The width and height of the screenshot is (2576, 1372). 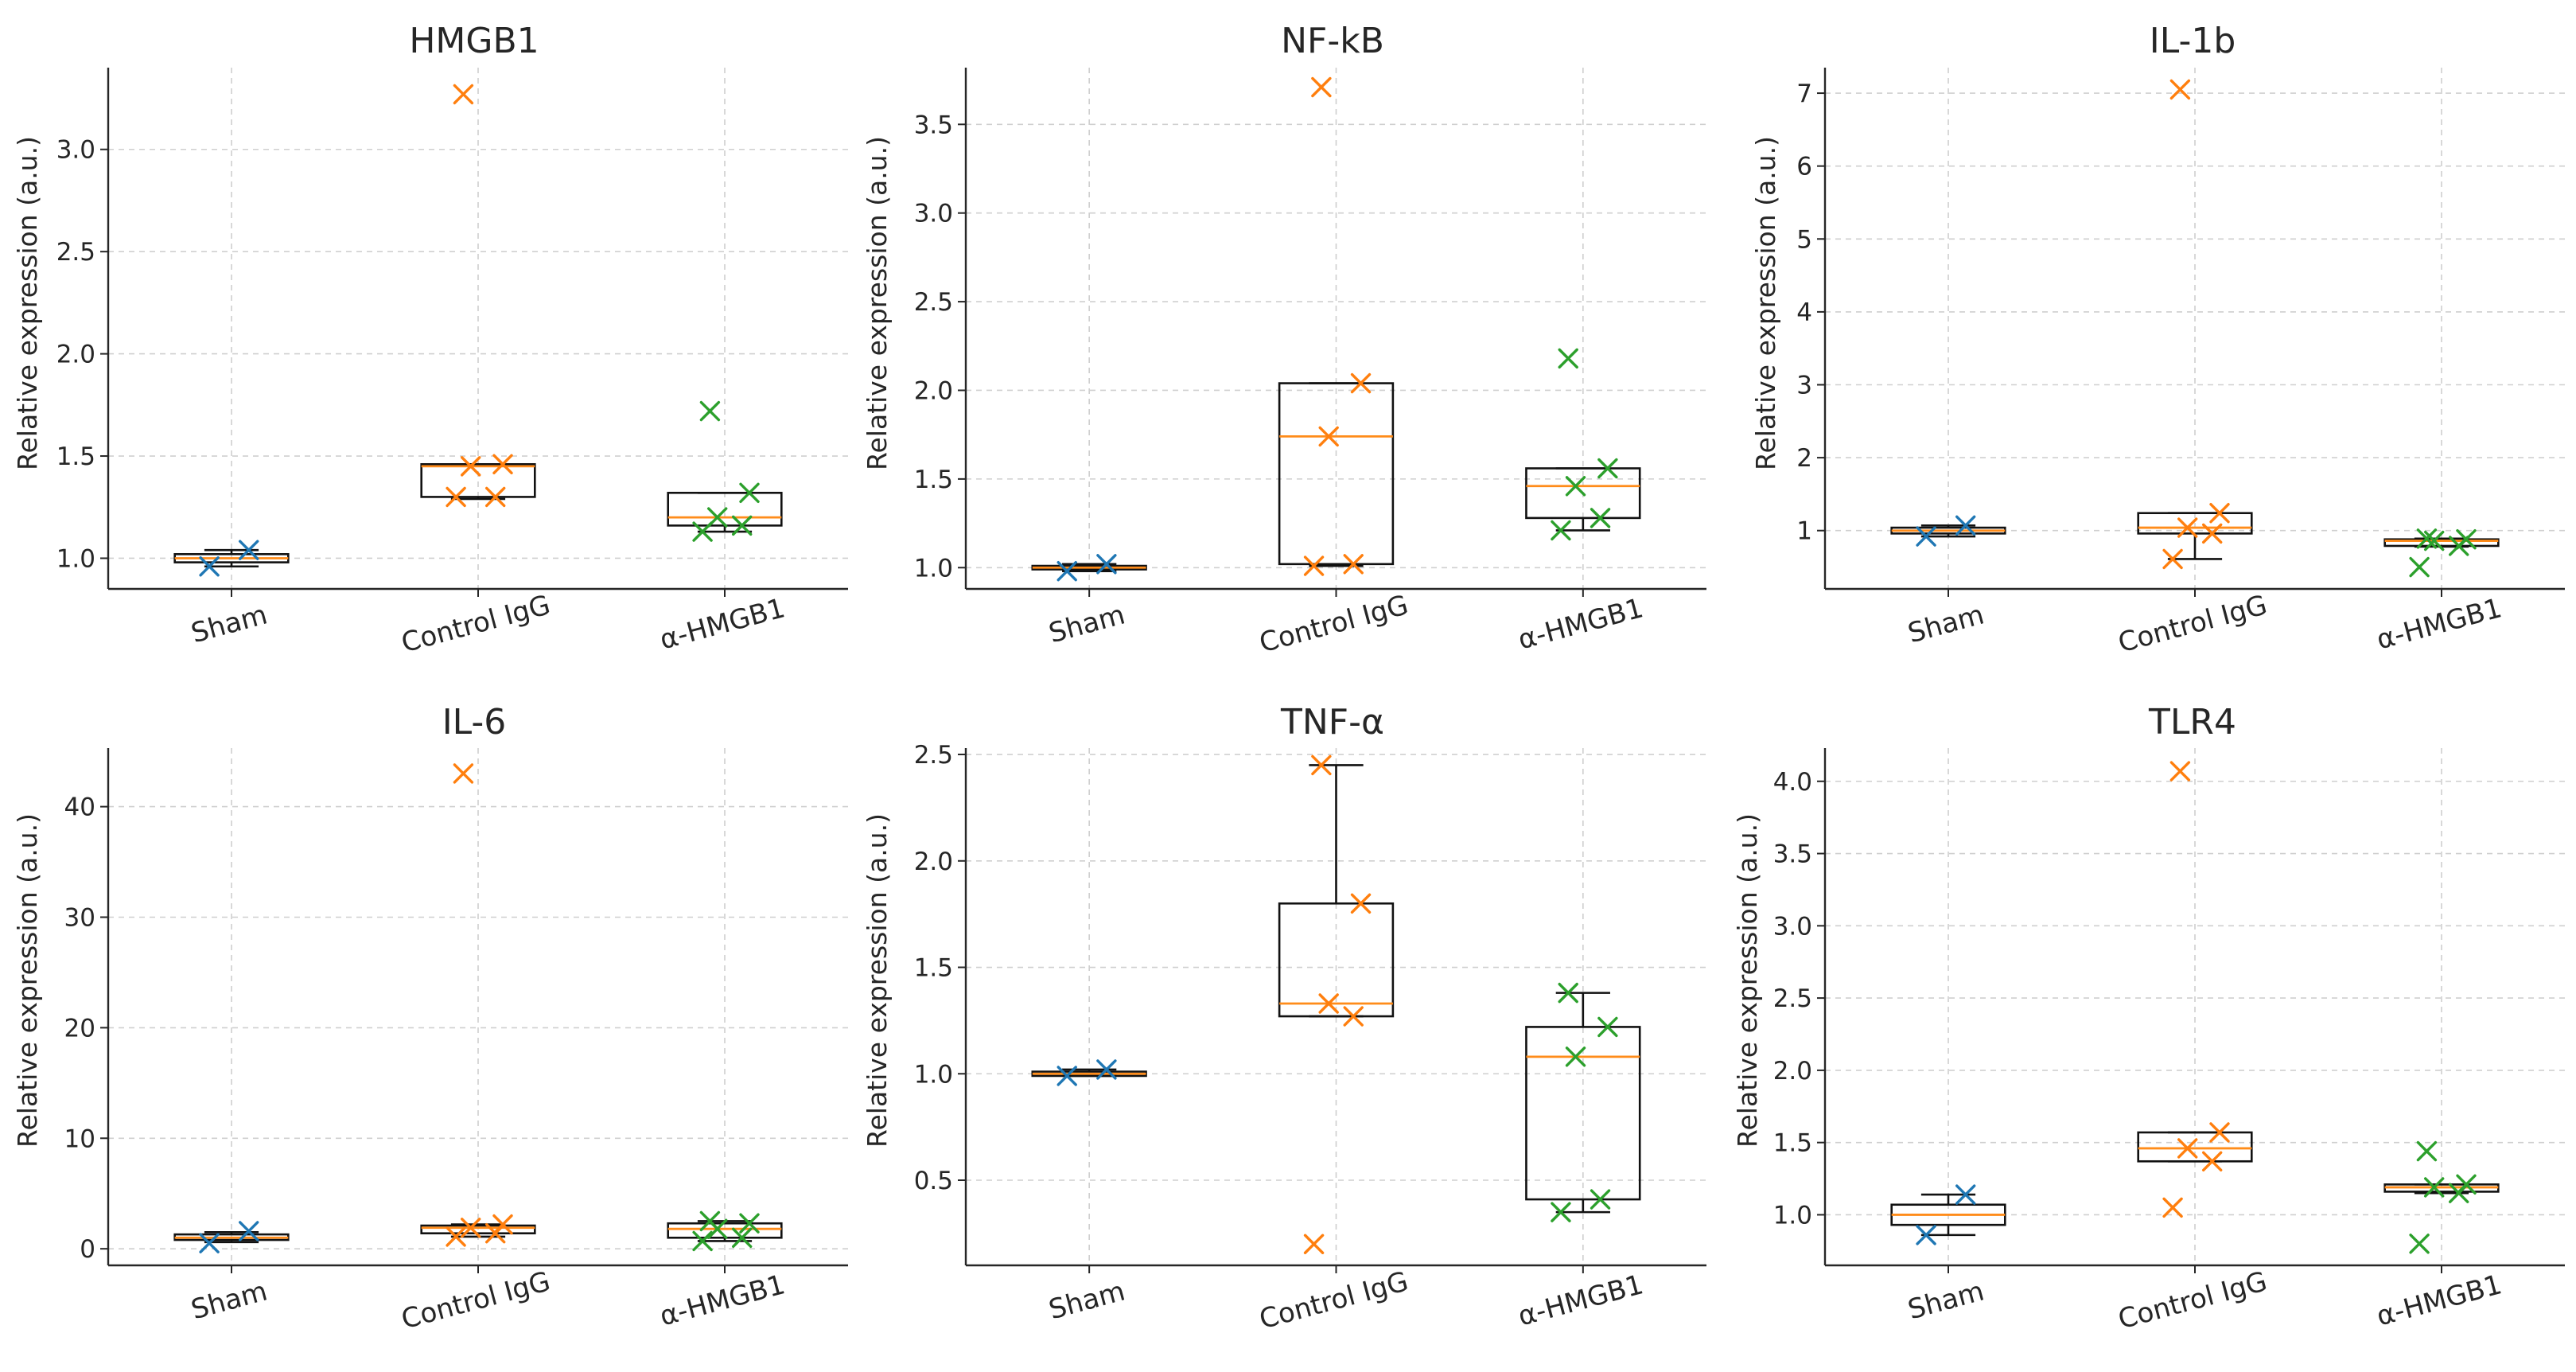 I want to click on y-tick-label: 2, so click(x=1804, y=458).